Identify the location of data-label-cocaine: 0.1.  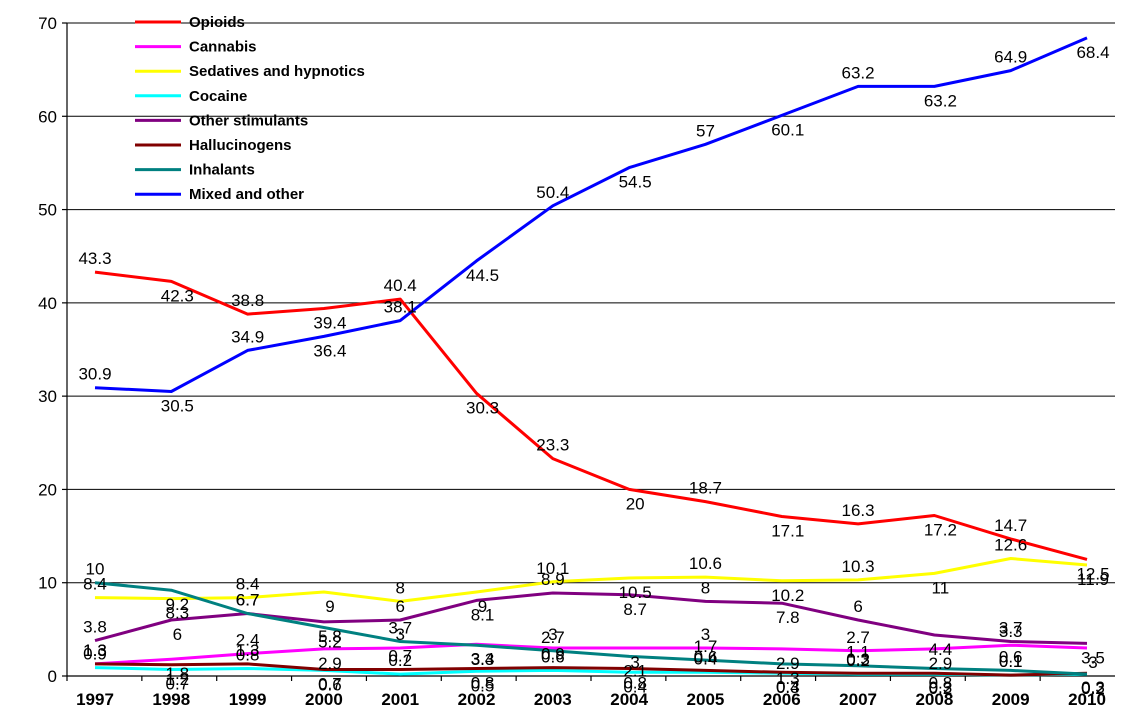
(1011, 661).